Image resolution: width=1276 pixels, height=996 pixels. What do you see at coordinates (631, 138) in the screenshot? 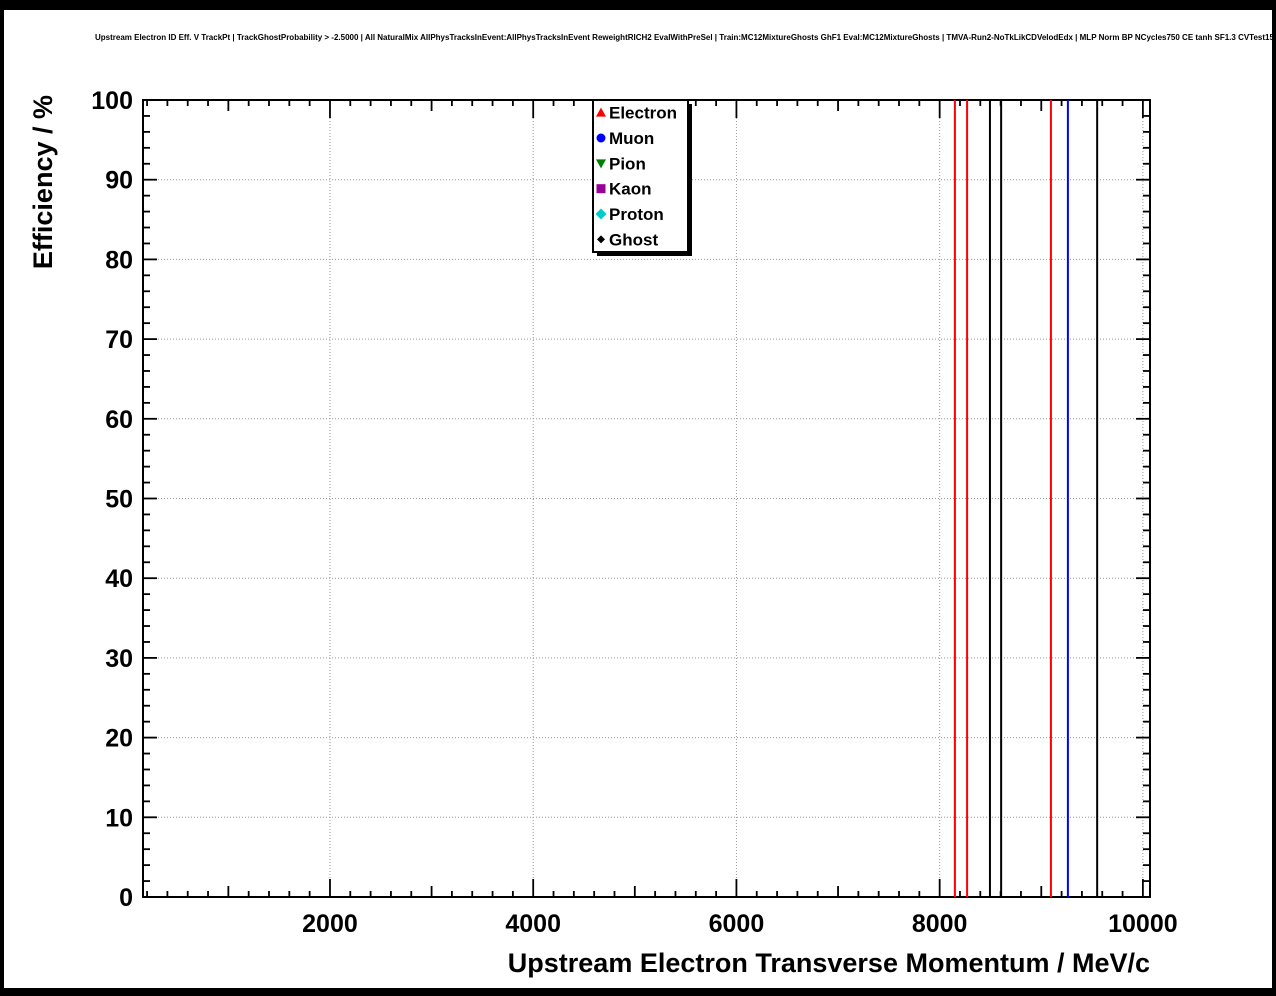
I see `legend-label: Muon` at bounding box center [631, 138].